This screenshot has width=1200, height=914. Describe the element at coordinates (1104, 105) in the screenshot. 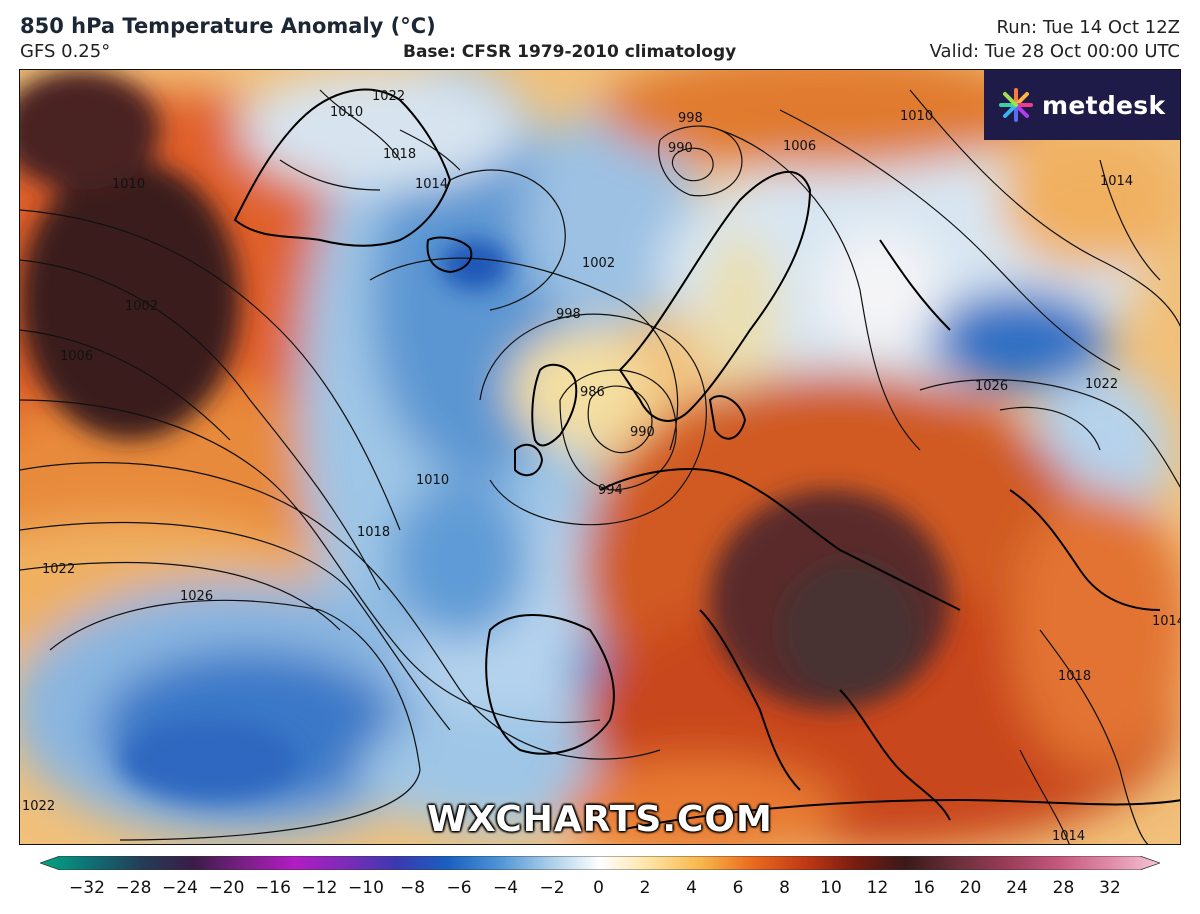

I see `metdesk-logo-text: metdesk` at that location.